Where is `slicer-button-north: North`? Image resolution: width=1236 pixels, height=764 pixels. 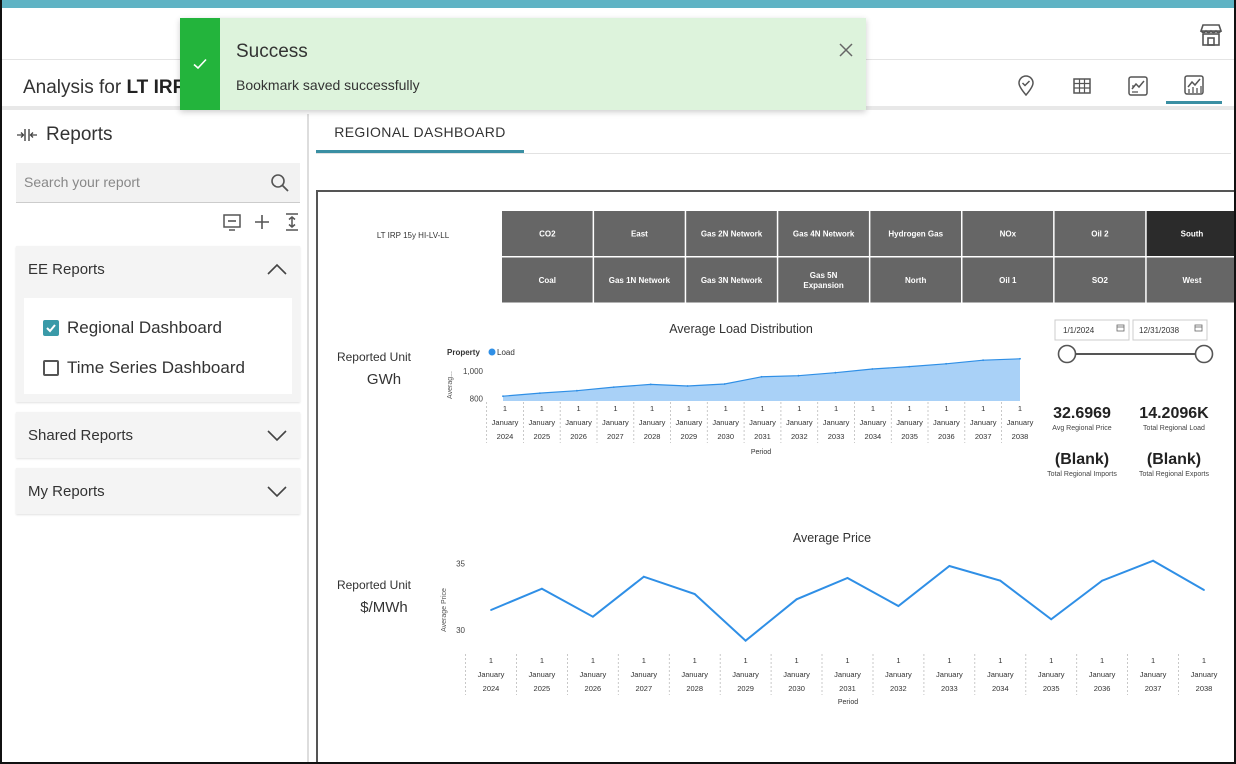
slicer-button-north: North is located at coordinates (915, 280).